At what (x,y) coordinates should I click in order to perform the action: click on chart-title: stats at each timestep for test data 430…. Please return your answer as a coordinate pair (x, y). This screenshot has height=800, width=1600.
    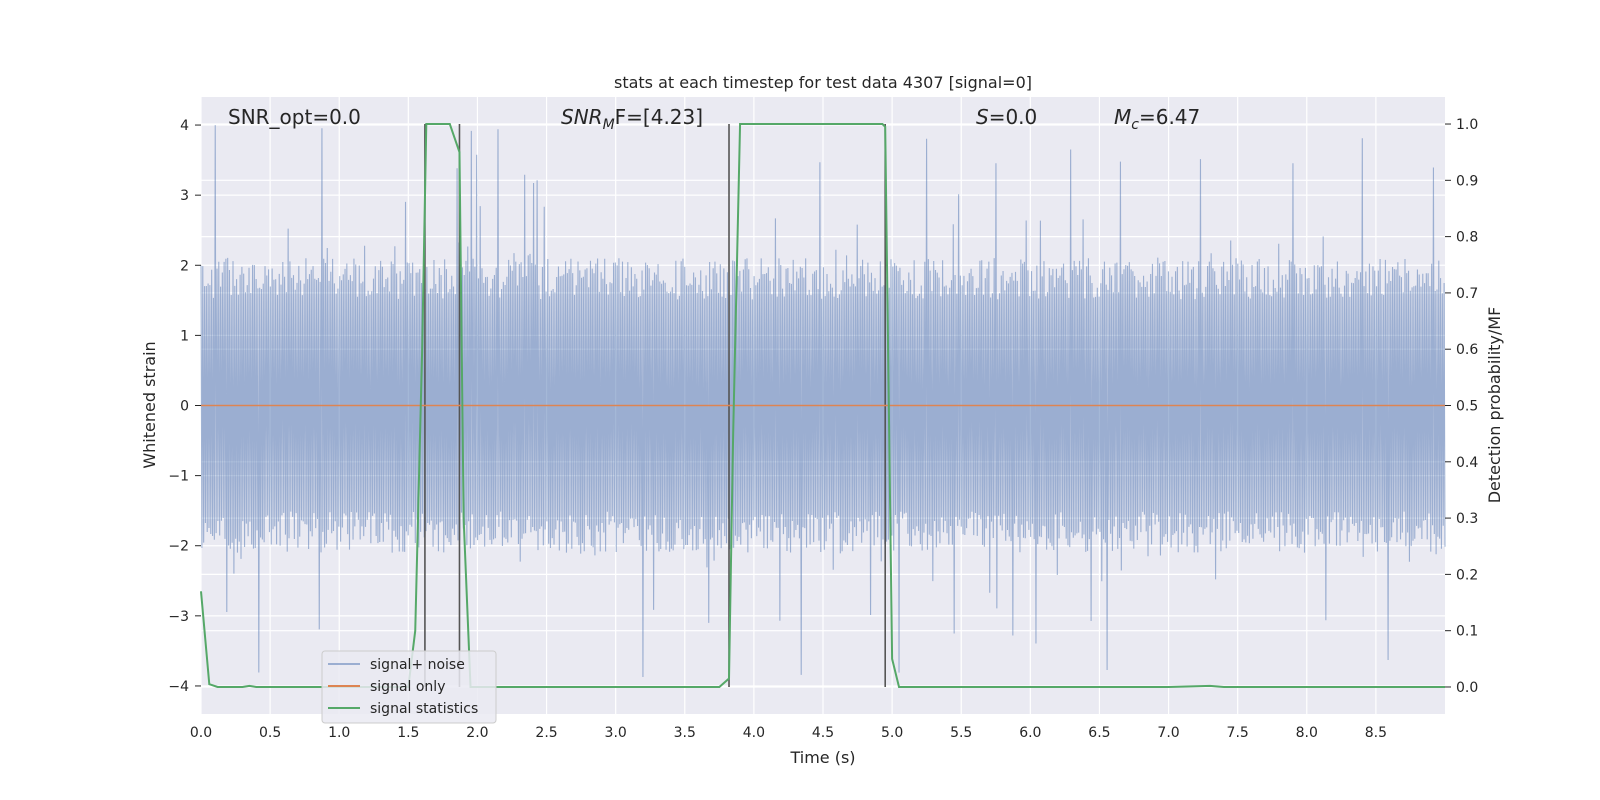
    Looking at the image, I should click on (823, 82).